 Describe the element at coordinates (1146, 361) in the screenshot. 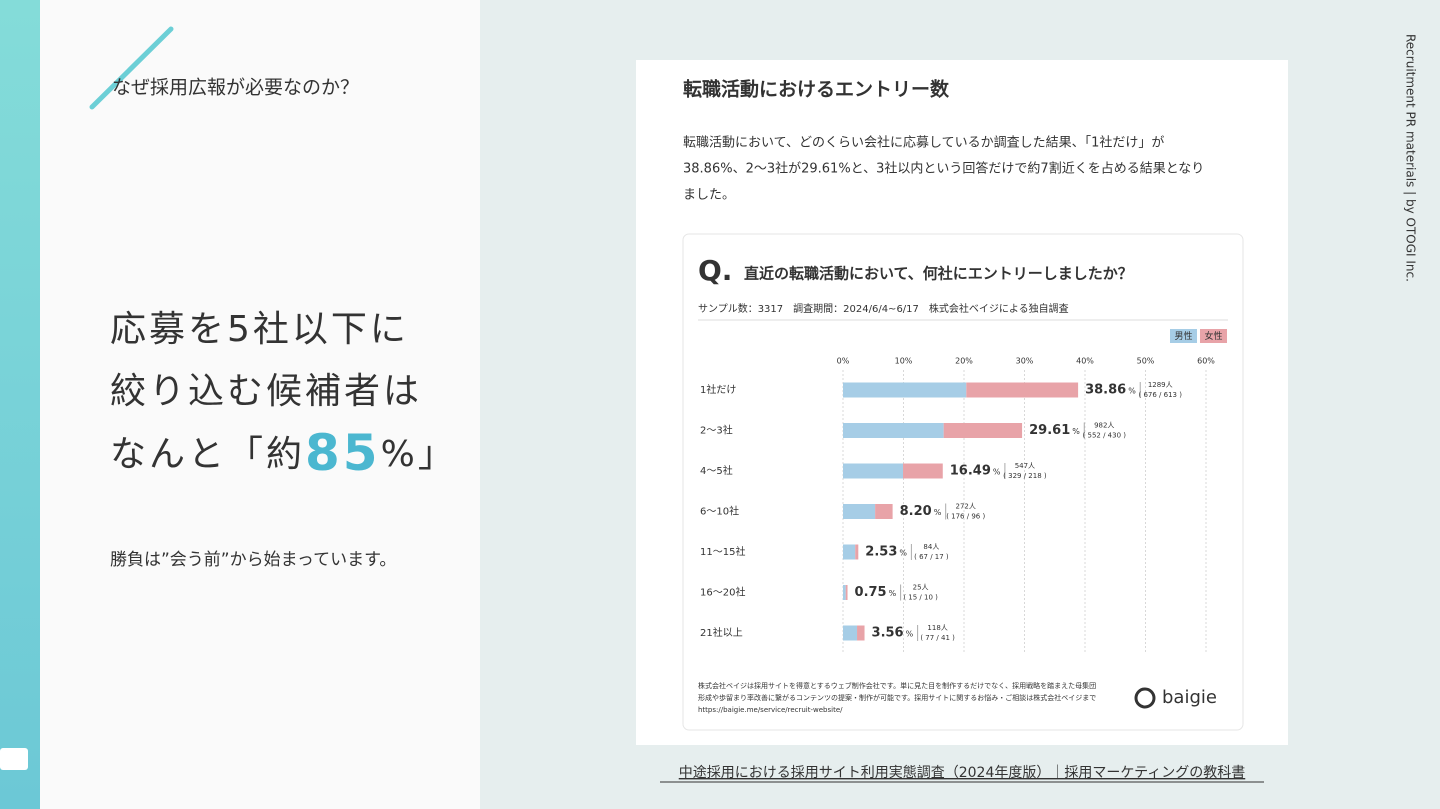

I see `x-tick-label: 50%` at that location.